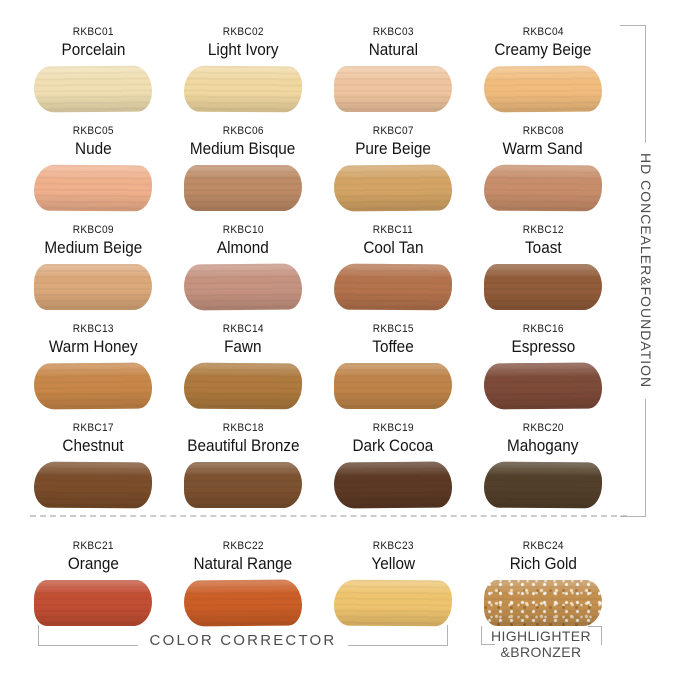  What do you see at coordinates (543, 230) in the screenshot?
I see `shade-code: RKBC12` at bounding box center [543, 230].